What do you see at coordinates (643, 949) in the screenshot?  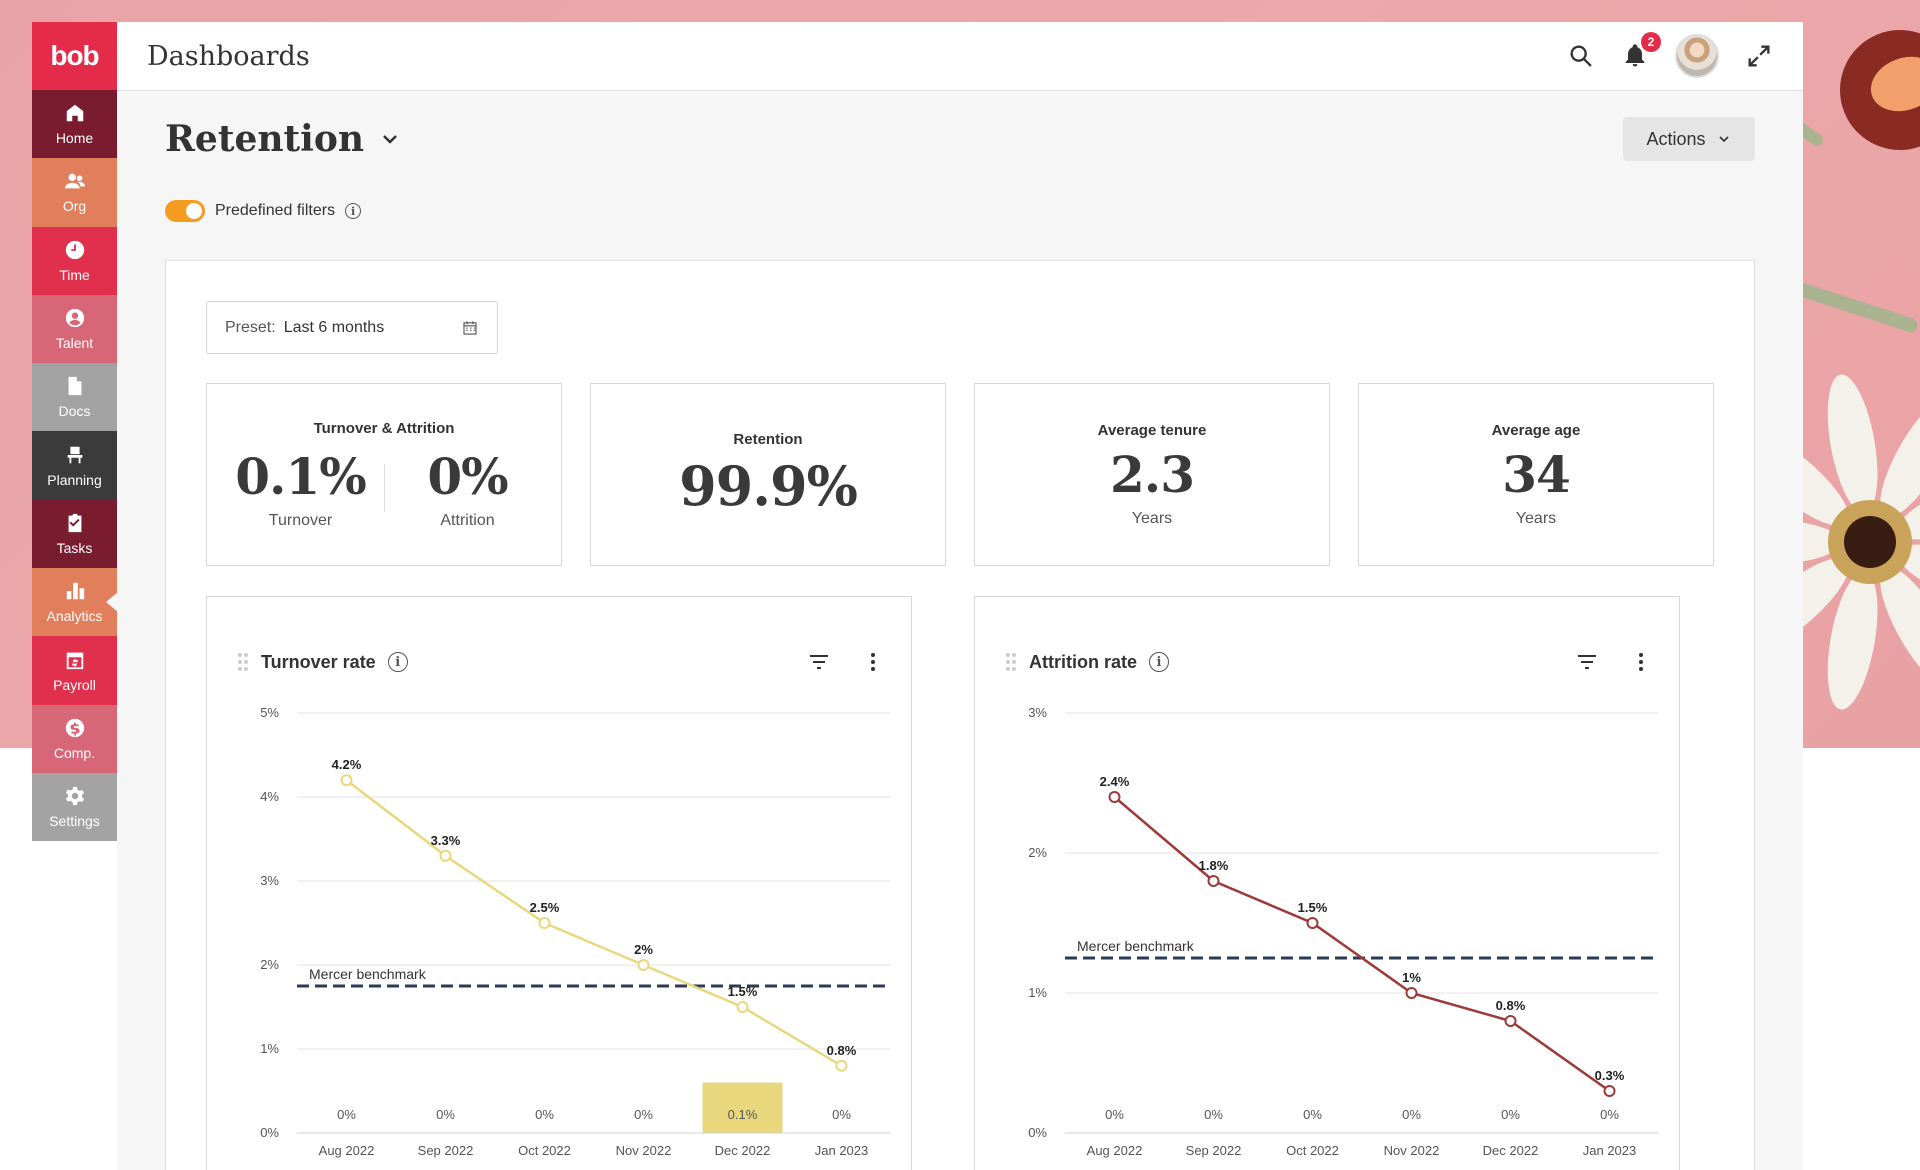 I see `data-label: 2%` at bounding box center [643, 949].